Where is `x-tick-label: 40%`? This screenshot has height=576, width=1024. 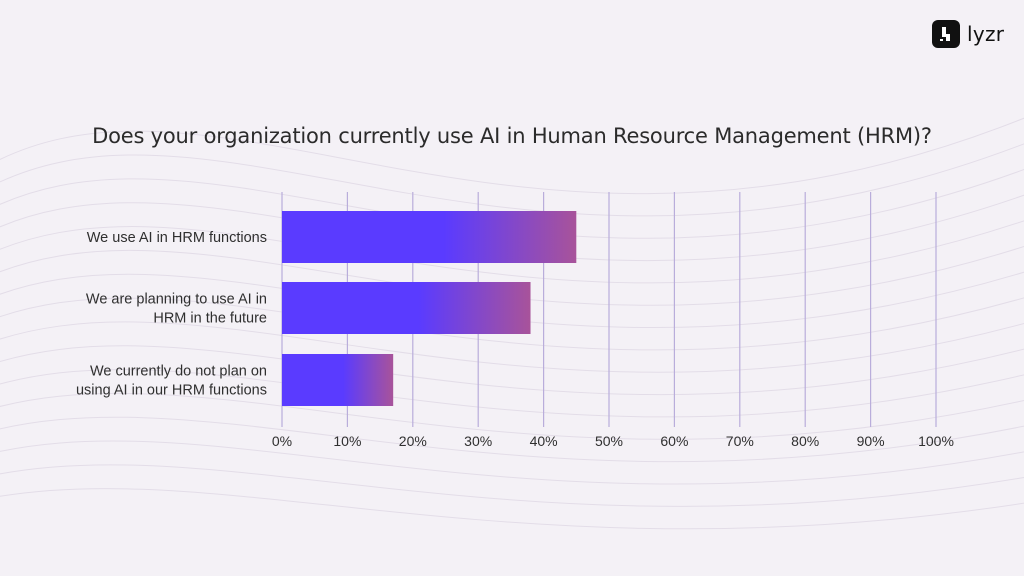
x-tick-label: 40% is located at coordinates (544, 441).